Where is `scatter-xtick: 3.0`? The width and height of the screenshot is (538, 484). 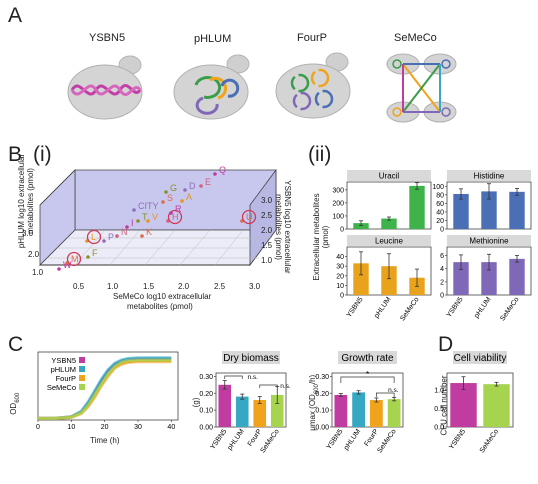 scatter-xtick: 3.0 is located at coordinates (255, 286).